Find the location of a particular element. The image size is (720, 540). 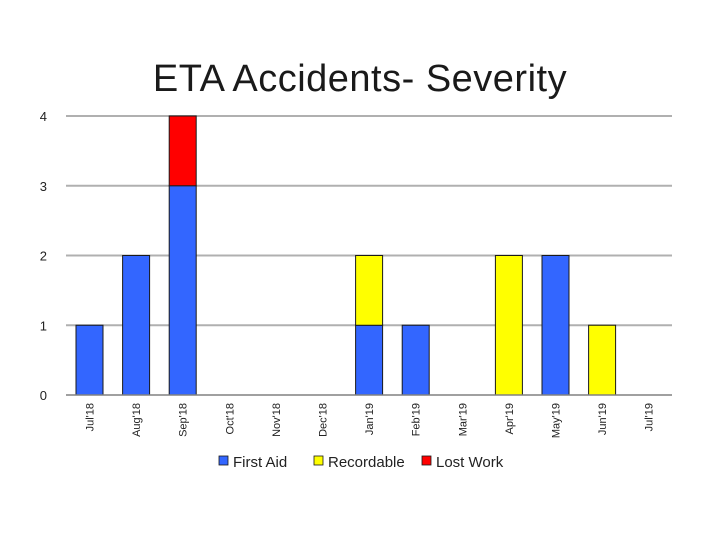

x-tick-label: Nov'18 is located at coordinates (277, 420).